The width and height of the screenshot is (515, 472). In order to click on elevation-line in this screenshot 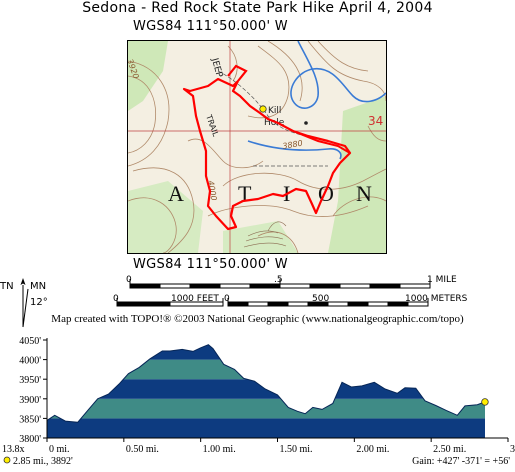, I will do `click(266, 383)`.